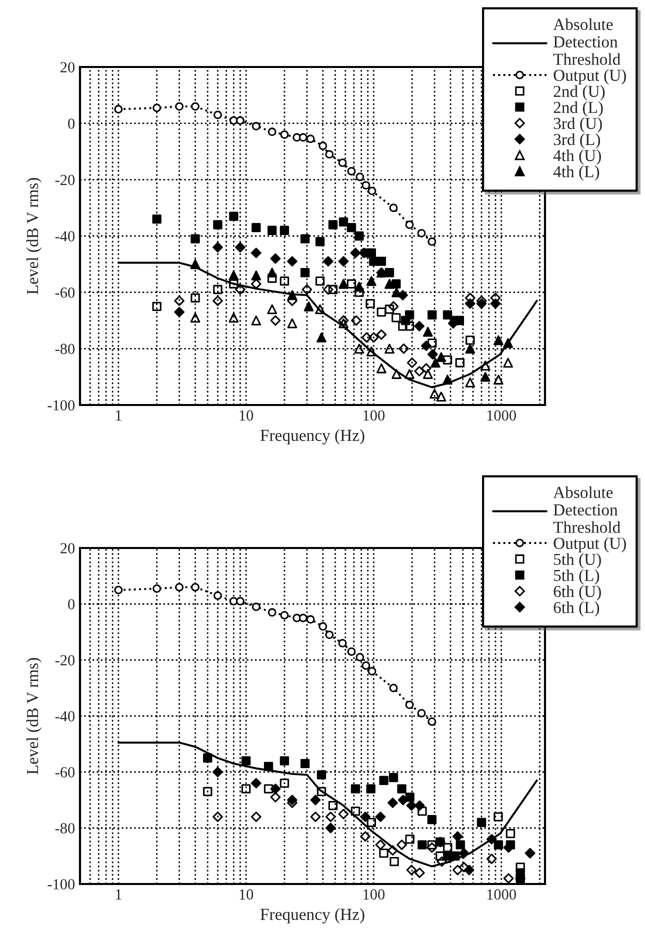 The image size is (645, 946). I want to click on legend-label: 4th (U), so click(577, 157).